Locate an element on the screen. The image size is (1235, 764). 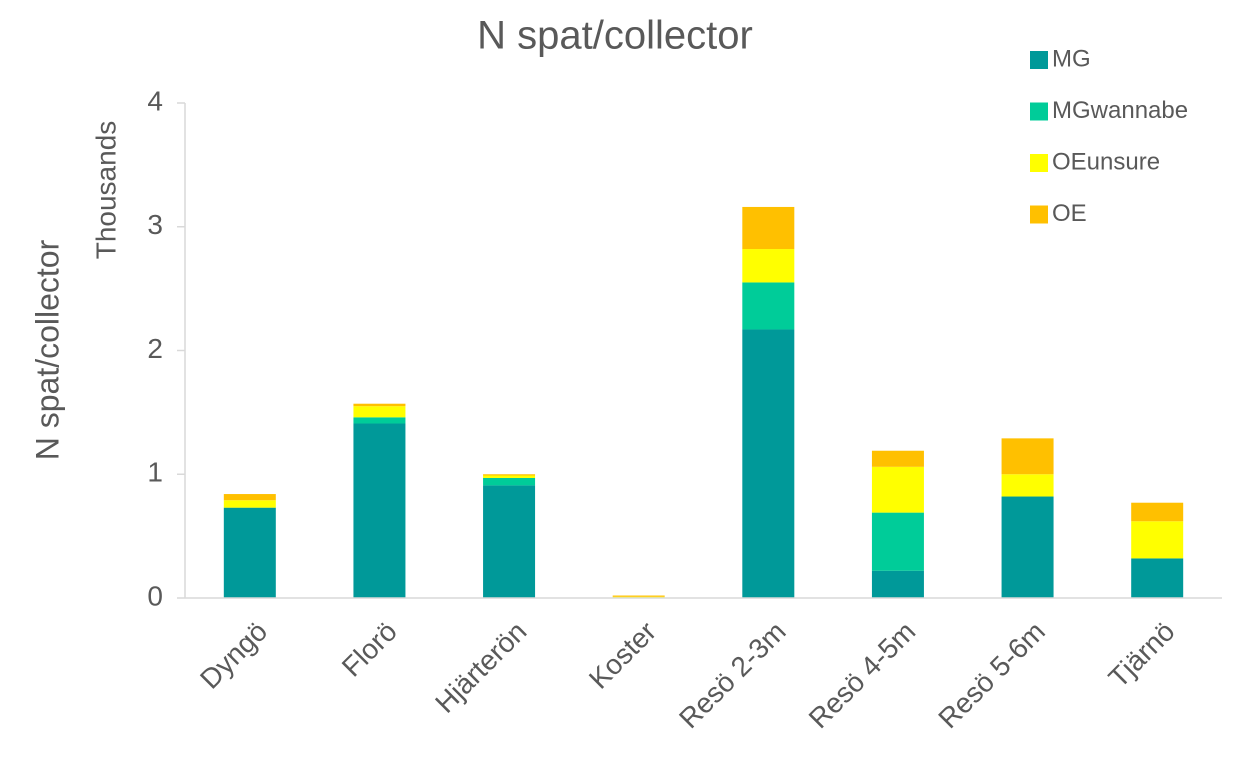
x-tick-label: Resö 5-6m is located at coordinates (991, 675).